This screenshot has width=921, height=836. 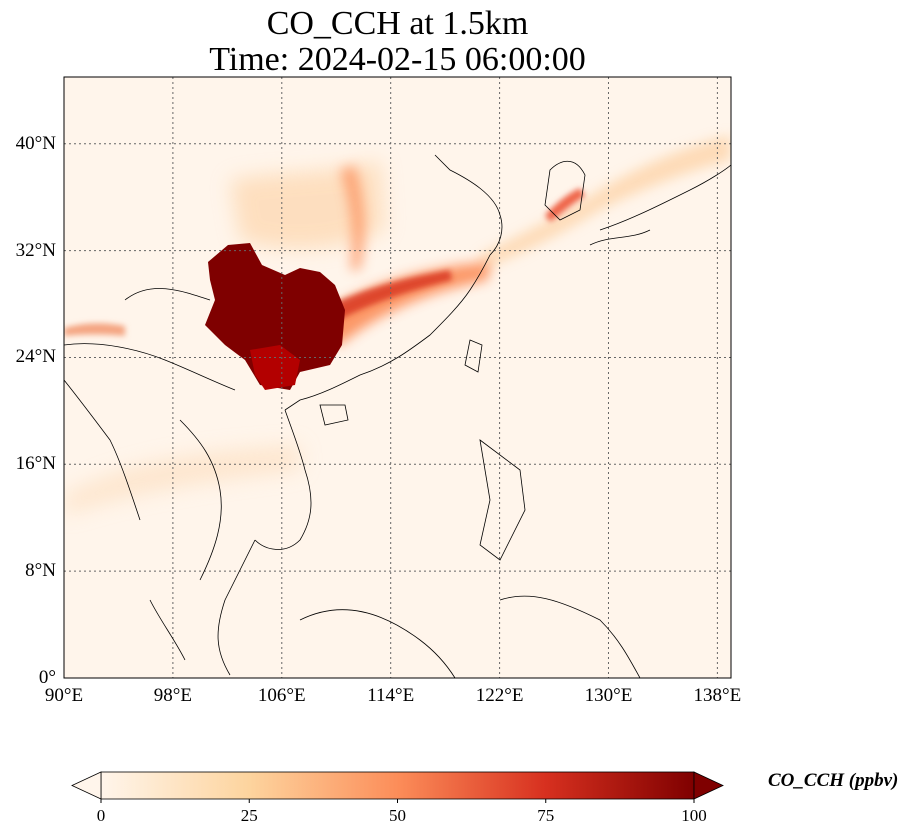 What do you see at coordinates (64, 695) in the screenshot?
I see `lon-tick-label: 90°E` at bounding box center [64, 695].